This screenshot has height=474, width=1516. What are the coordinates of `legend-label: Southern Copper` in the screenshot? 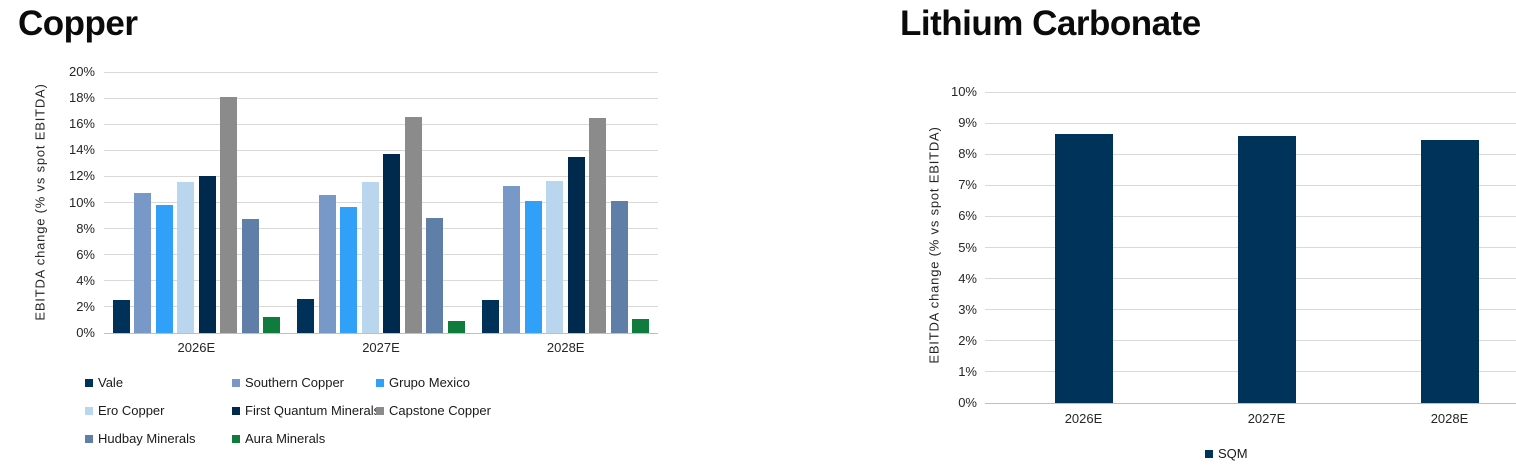 It's located at (295, 382).